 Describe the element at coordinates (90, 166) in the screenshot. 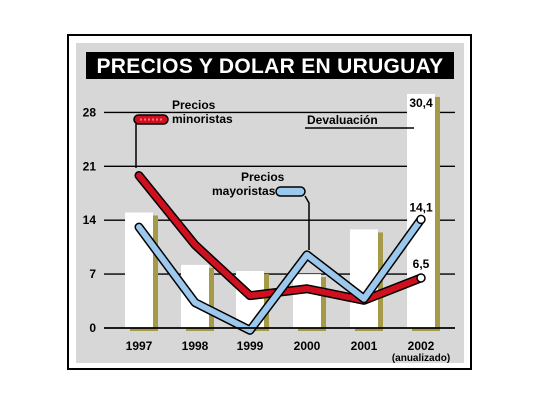

I see `y-tick-label-21: 21` at that location.